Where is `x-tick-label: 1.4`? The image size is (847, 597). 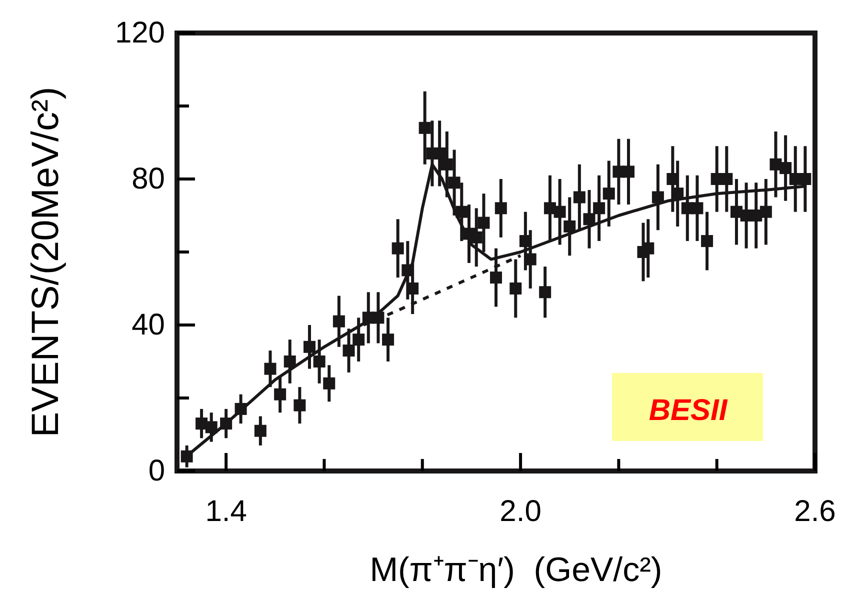 x-tick-label: 1.4 is located at coordinates (226, 511).